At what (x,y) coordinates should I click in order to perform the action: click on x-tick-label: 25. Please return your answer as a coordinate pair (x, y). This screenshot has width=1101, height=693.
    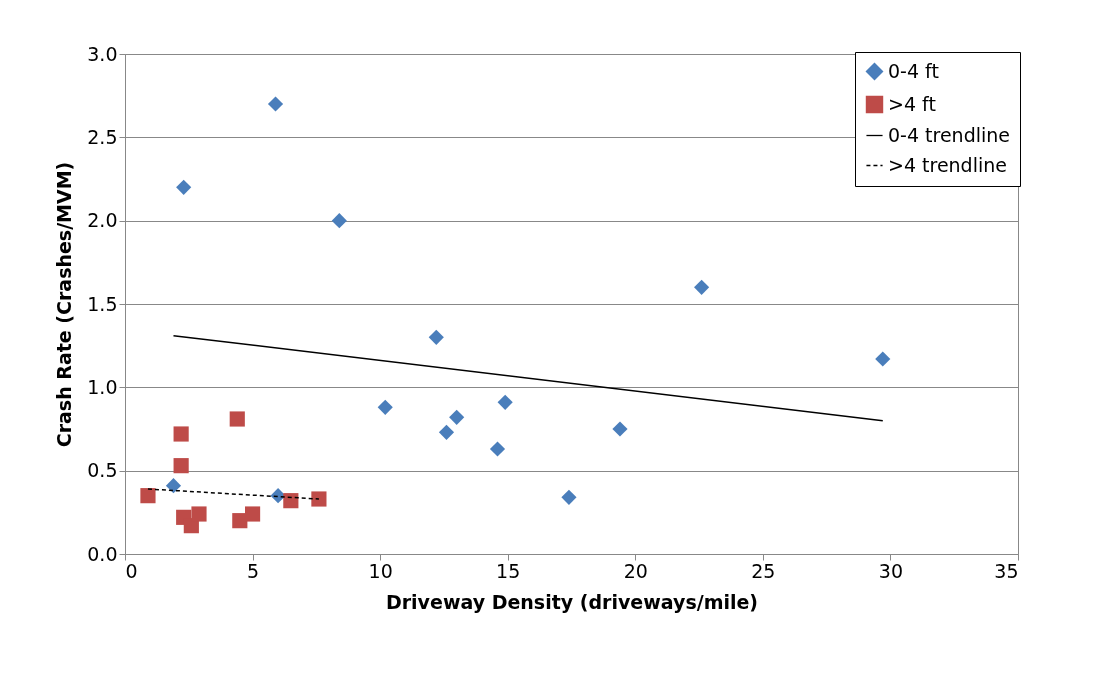
    Looking at the image, I should click on (763, 570).